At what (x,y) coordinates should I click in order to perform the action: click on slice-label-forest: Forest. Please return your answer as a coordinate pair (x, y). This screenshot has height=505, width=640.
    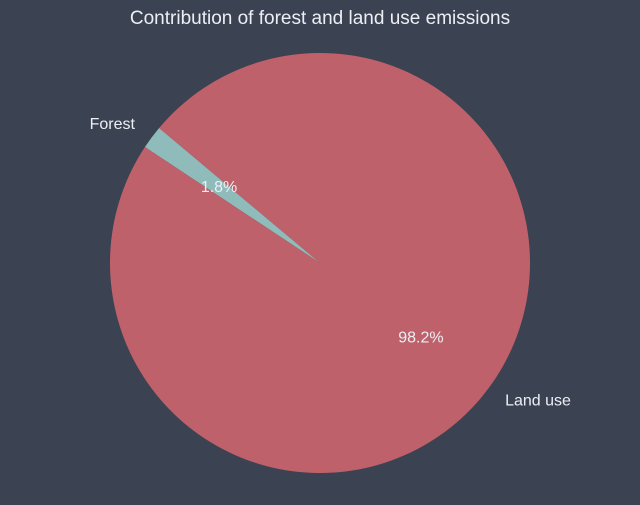
    Looking at the image, I should click on (113, 124).